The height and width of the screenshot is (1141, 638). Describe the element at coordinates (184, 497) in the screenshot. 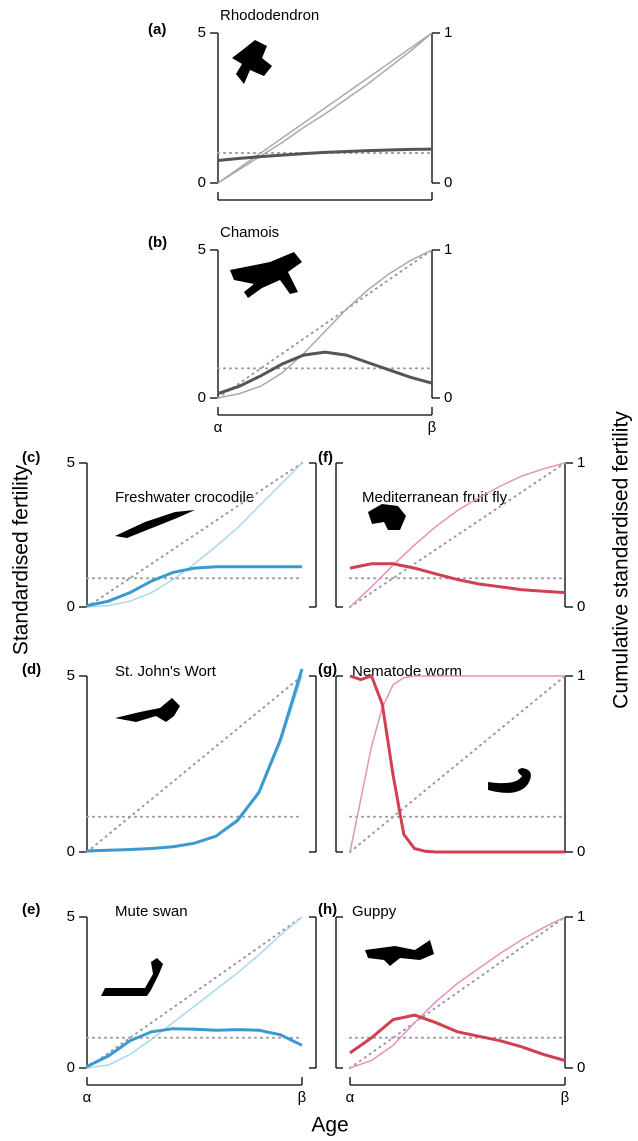

I see `panel-title: Freshwater crocodile` at that location.